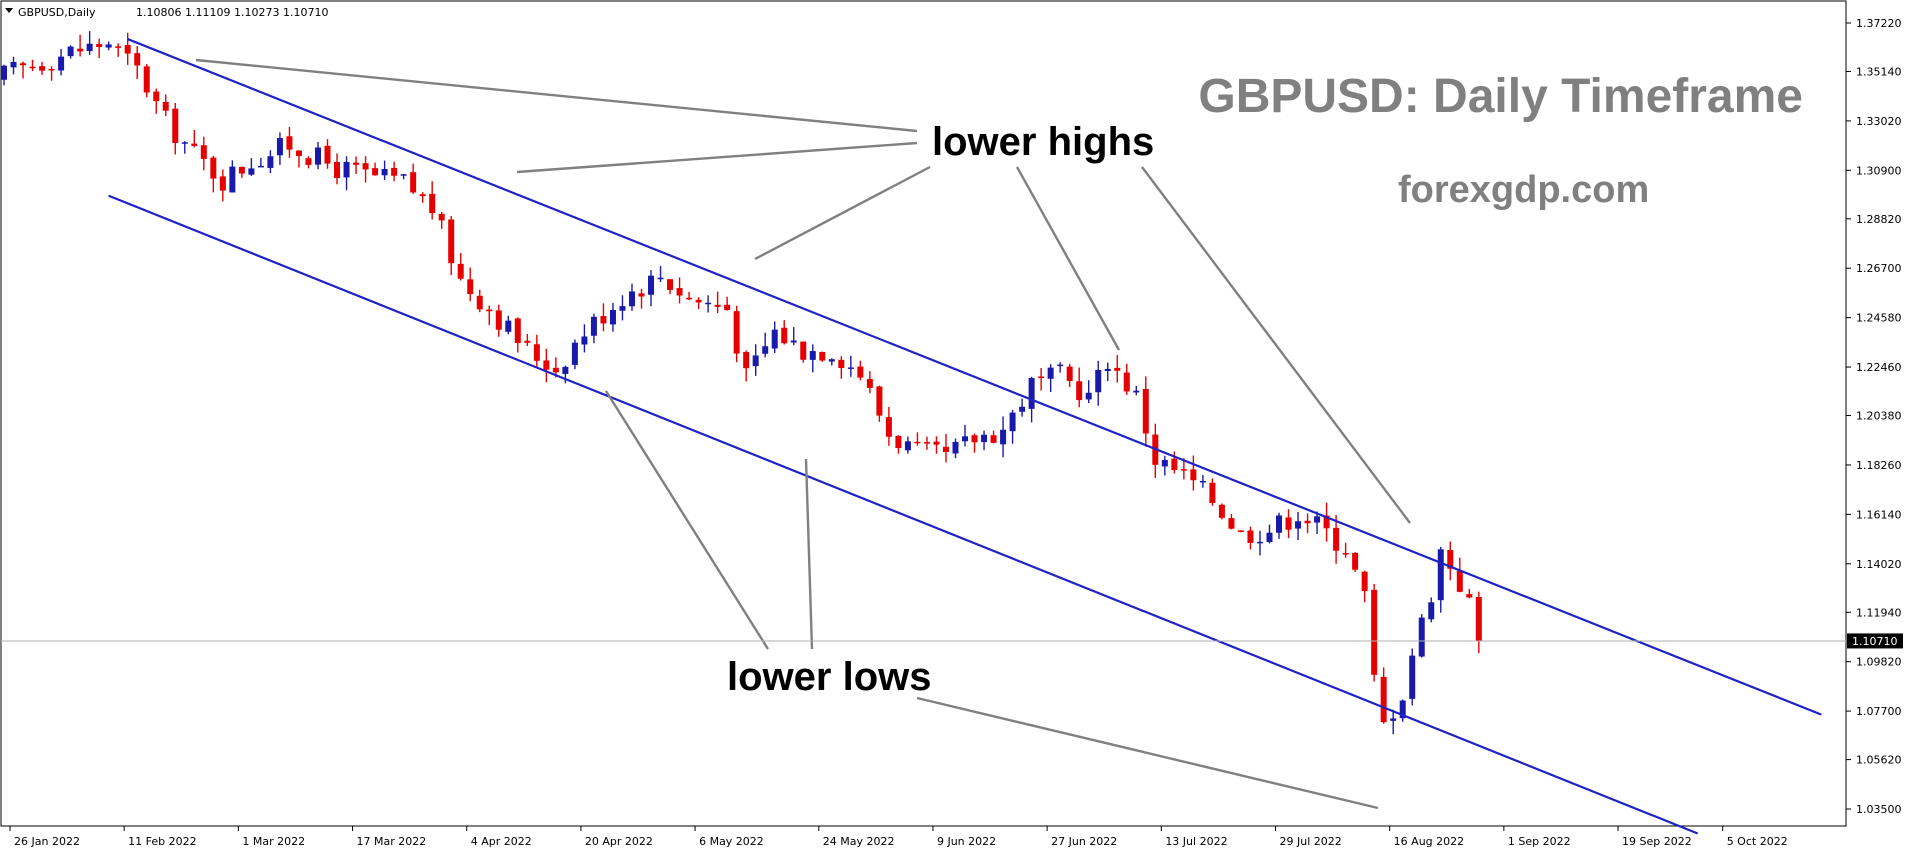  Describe the element at coordinates (1879, 564) in the screenshot. I see `price-tick-label: 1.14020` at that location.